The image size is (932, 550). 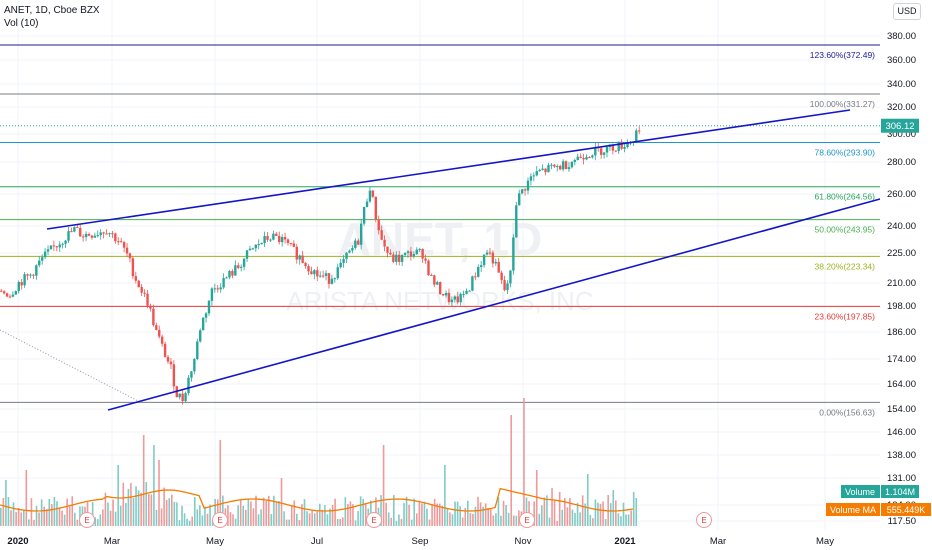 I want to click on price-axis-label: 131.00, so click(x=901, y=478).